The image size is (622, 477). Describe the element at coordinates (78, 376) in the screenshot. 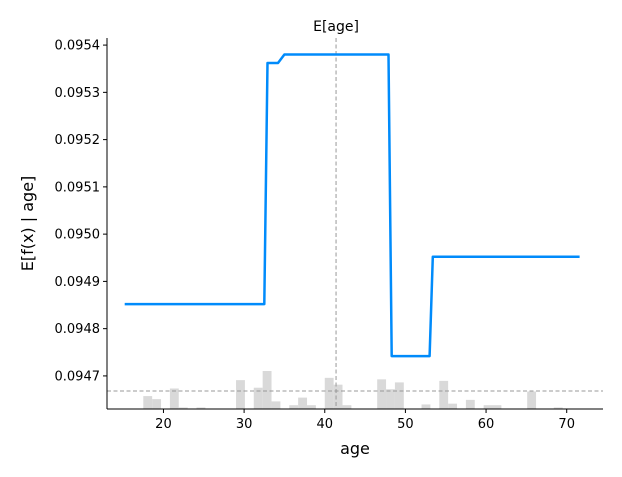

I see `y-tick-label: 0.0947` at that location.